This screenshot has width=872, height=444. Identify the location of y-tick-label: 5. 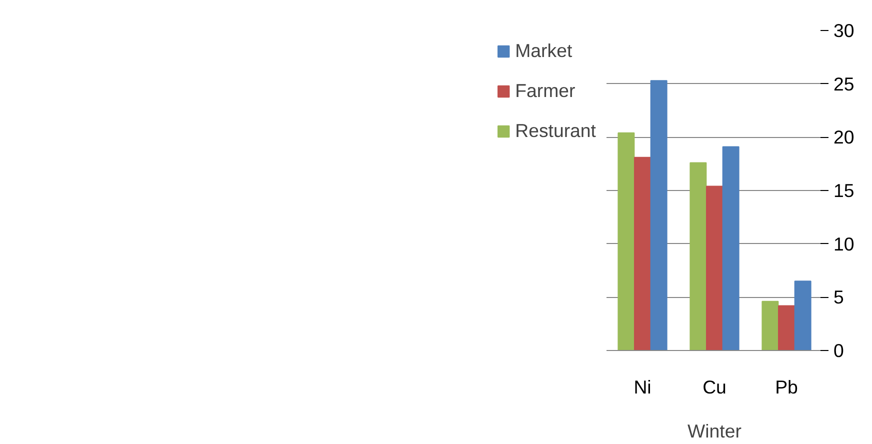
(839, 297).